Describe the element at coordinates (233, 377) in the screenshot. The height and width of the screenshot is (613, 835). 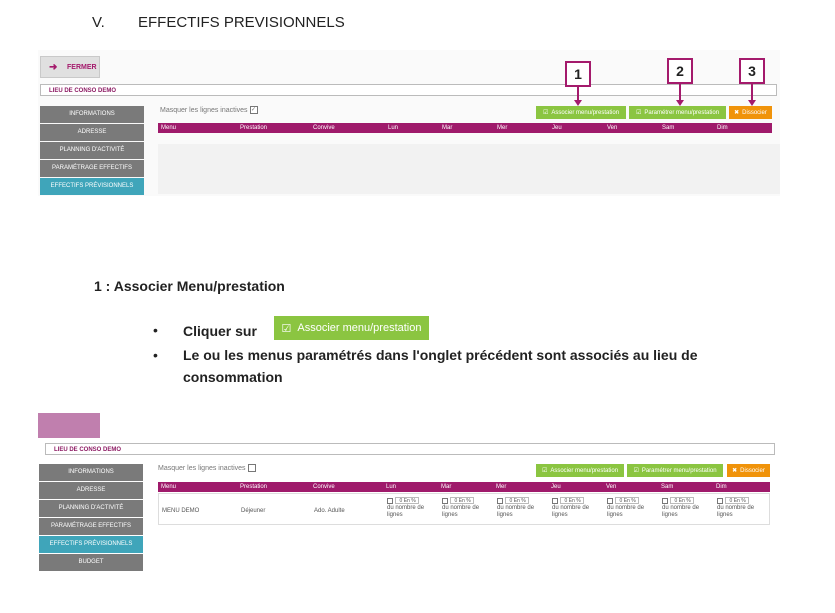
I see `bullet-2-line-2: consommation` at that location.